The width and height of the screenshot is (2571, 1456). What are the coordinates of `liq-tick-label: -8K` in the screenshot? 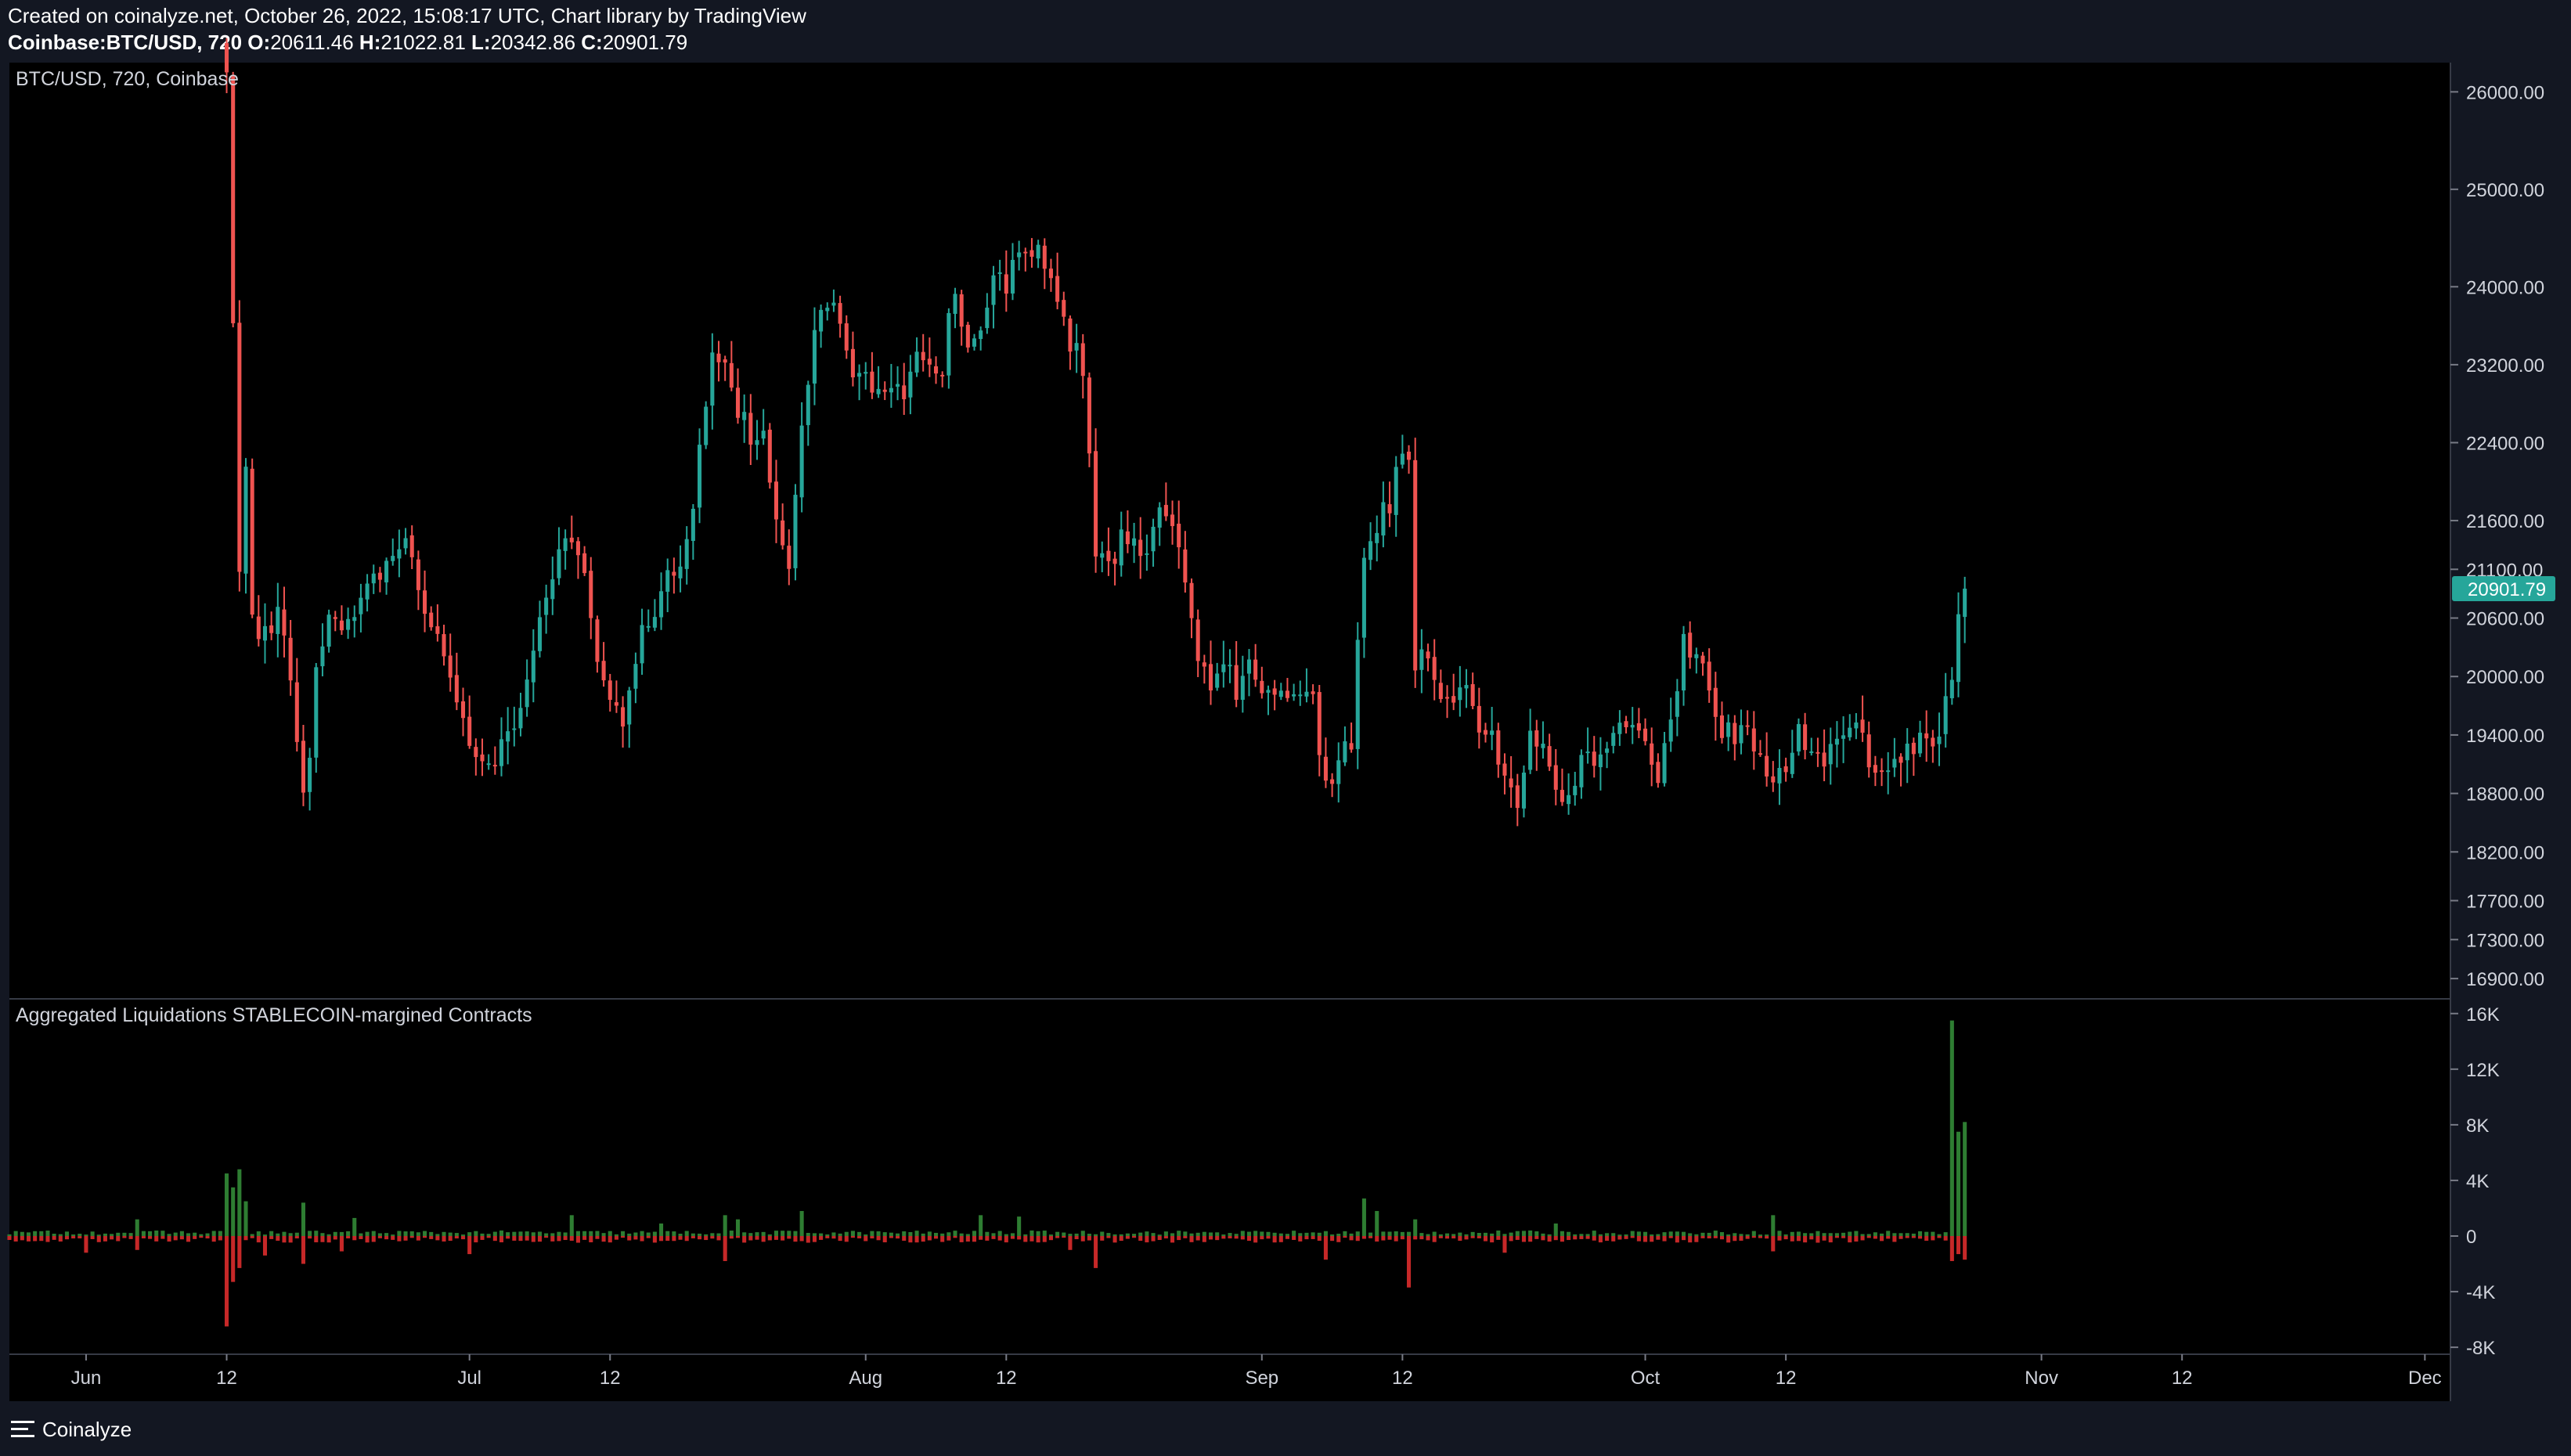 It's located at (2480, 1348).